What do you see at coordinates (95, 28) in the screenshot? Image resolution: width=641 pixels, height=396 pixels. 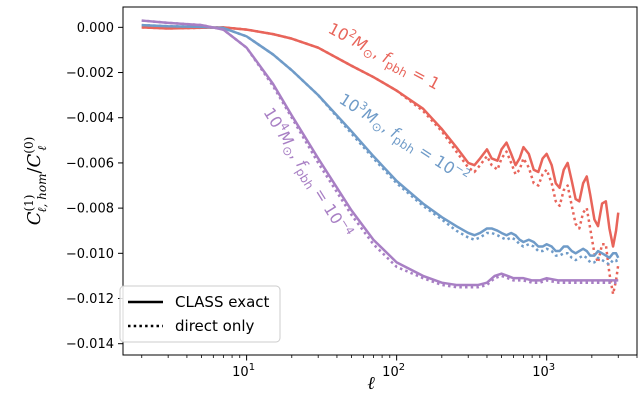 I see `y-tick-label: 0.000` at bounding box center [95, 28].